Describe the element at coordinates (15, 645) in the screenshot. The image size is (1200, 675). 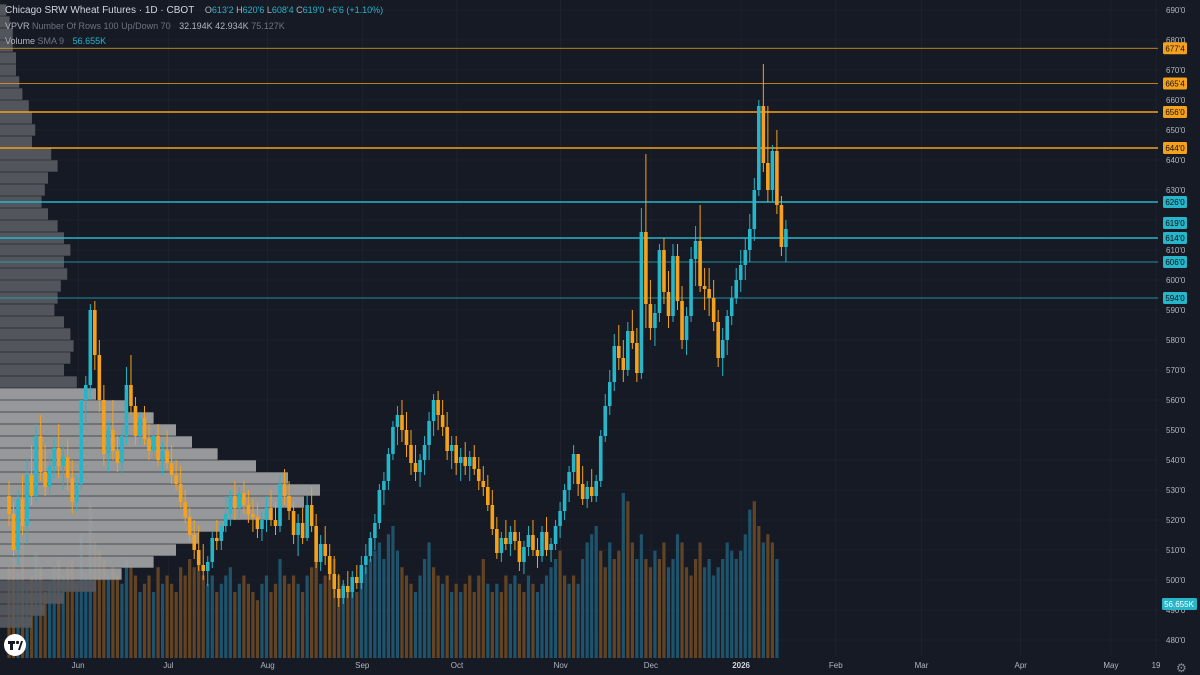
I see `tradingview-logo-icon` at that location.